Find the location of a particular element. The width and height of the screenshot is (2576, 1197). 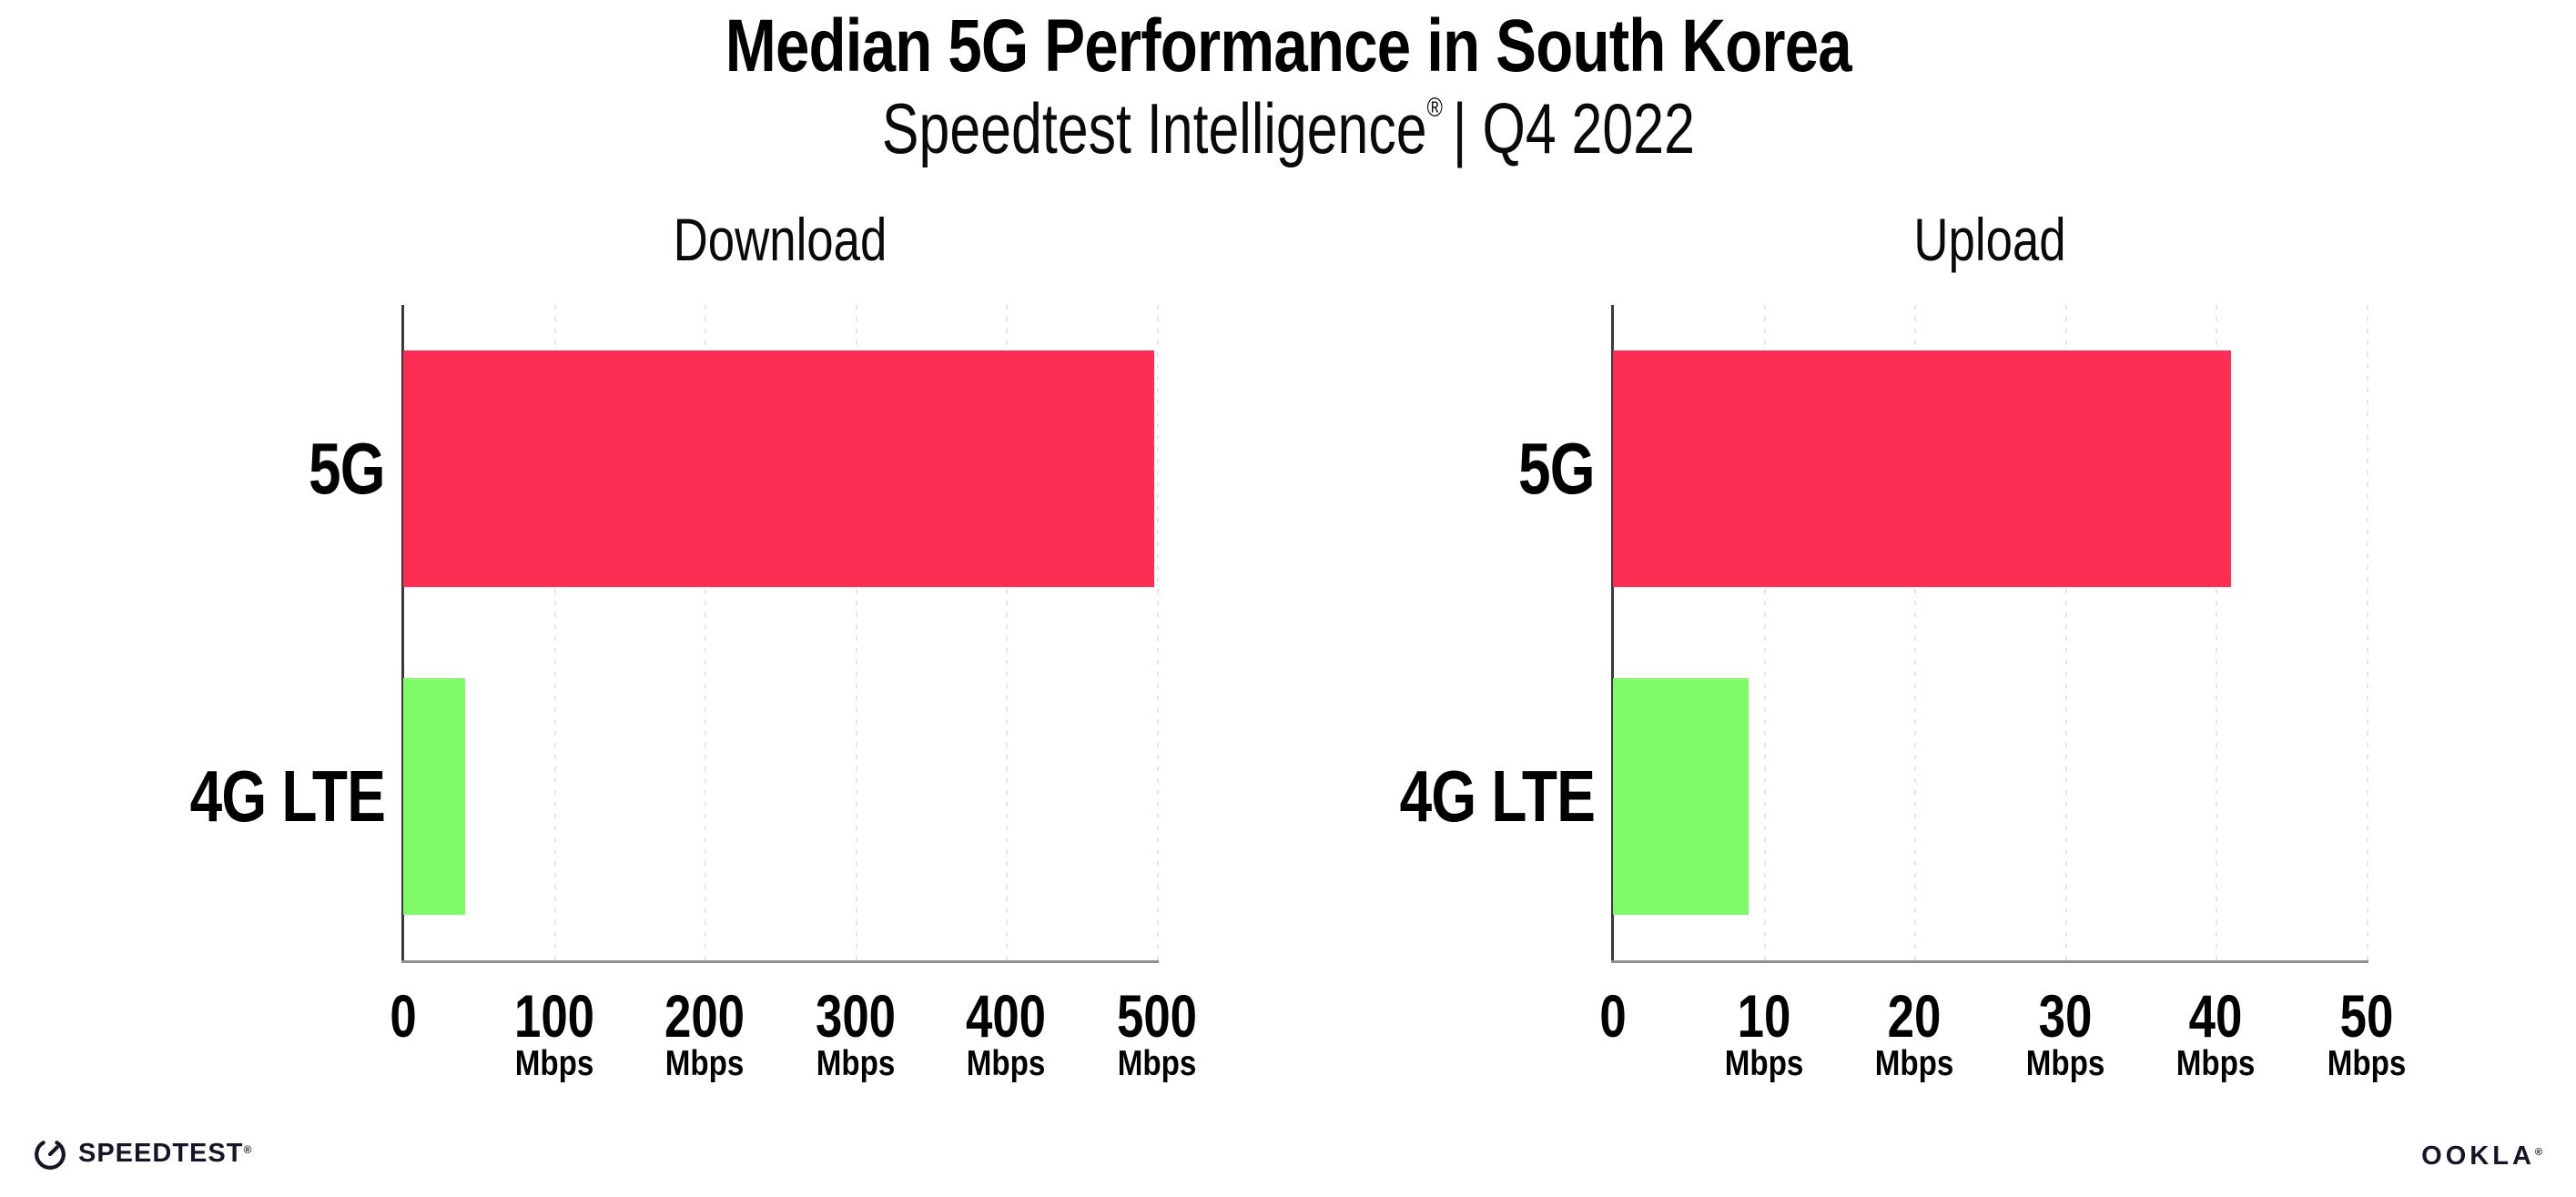

x-tick-label: 10 is located at coordinates (1763, 1016).